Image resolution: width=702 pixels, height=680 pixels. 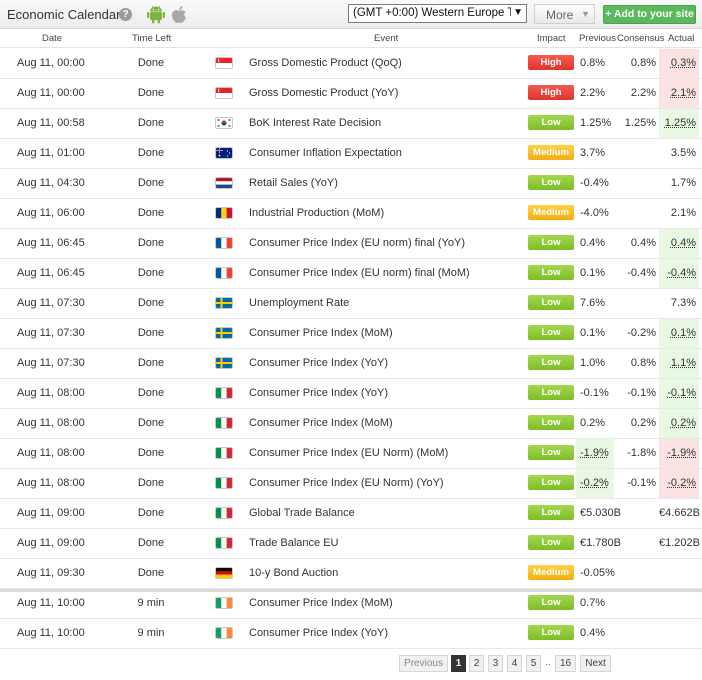 I want to click on page-button-2: 2, so click(x=476, y=663).